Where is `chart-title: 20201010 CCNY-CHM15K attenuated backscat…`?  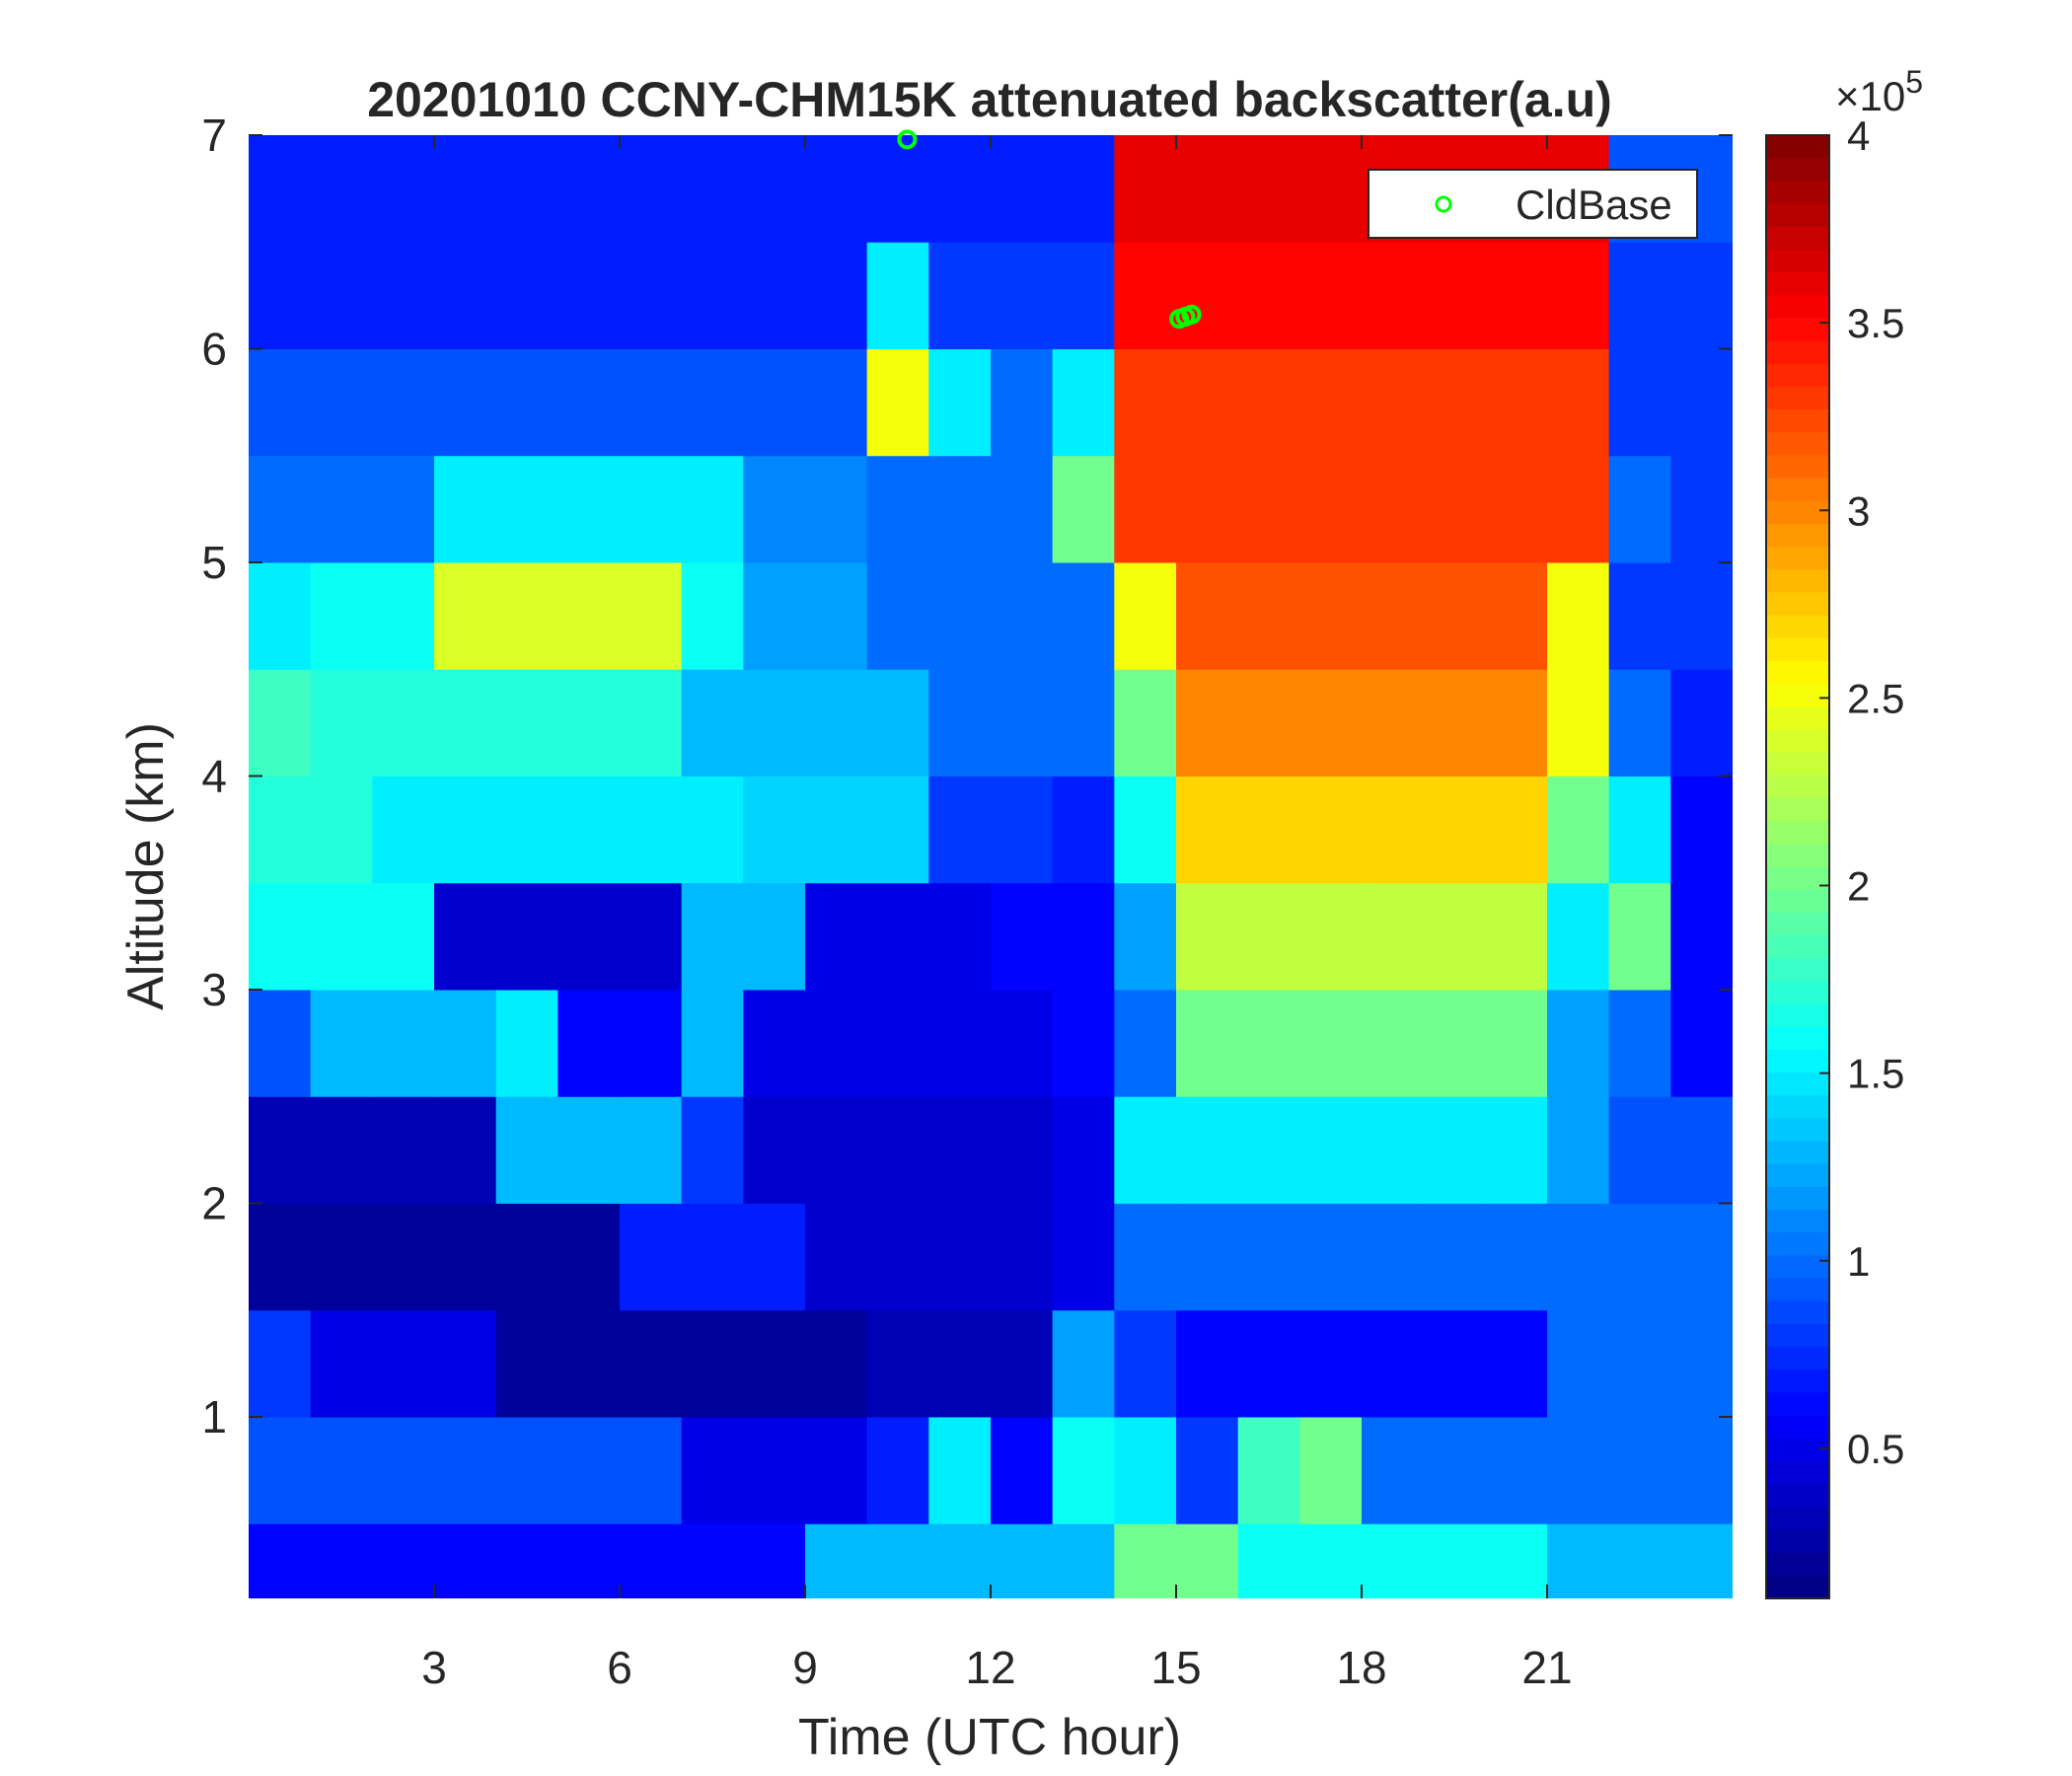
chart-title: 20201010 CCNY-CHM15K attenuated backscat… is located at coordinates (990, 99).